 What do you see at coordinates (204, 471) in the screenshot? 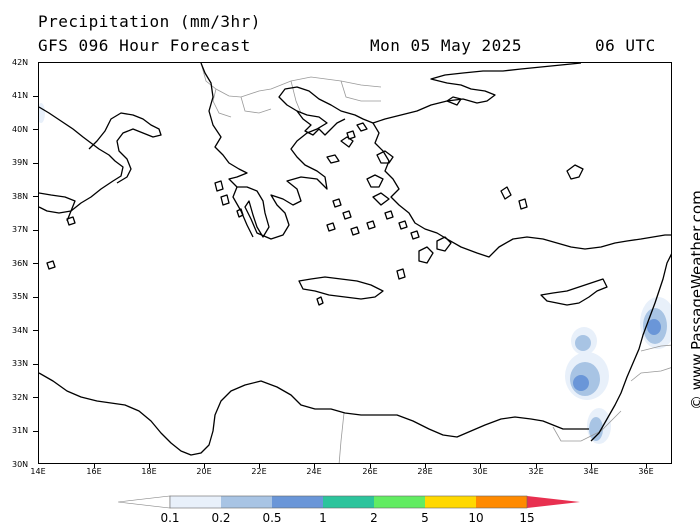
I see `lon-label-20e: 20E` at bounding box center [204, 471].